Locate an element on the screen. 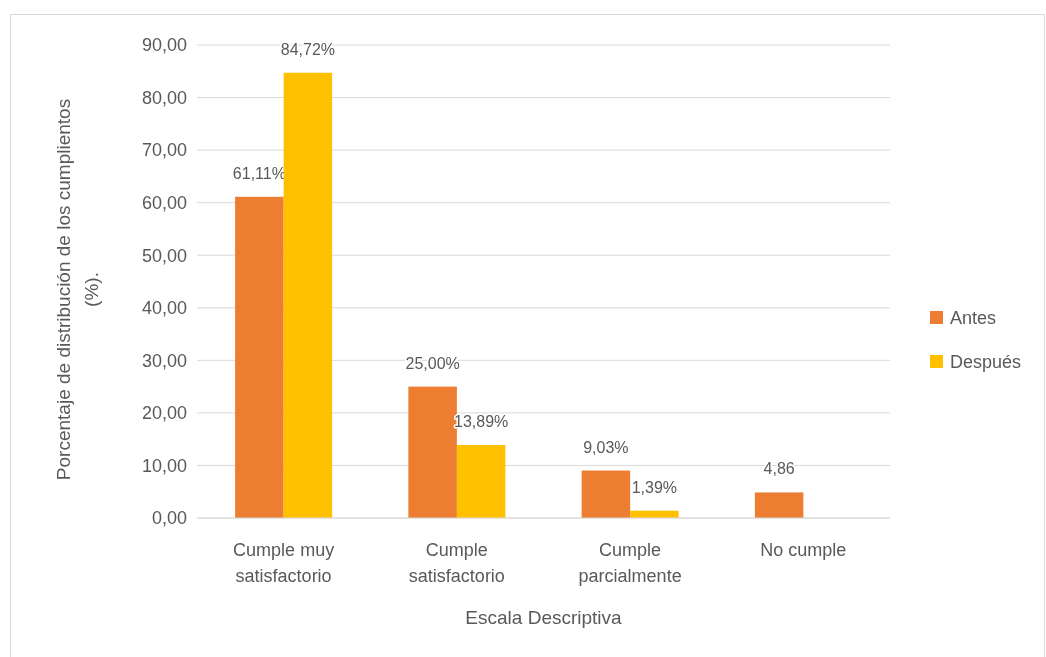  legend-label: Antes is located at coordinates (973, 318).